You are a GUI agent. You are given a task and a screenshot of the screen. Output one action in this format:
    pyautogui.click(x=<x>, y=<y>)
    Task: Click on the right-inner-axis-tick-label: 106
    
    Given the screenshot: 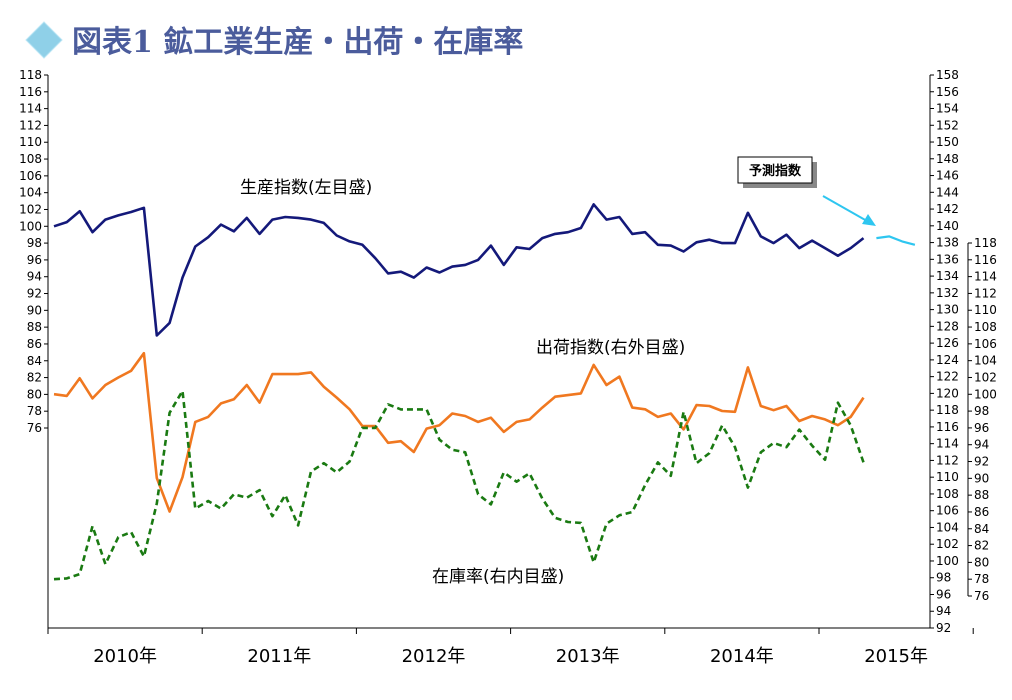 What is the action you would take?
    pyautogui.click(x=985, y=344)
    